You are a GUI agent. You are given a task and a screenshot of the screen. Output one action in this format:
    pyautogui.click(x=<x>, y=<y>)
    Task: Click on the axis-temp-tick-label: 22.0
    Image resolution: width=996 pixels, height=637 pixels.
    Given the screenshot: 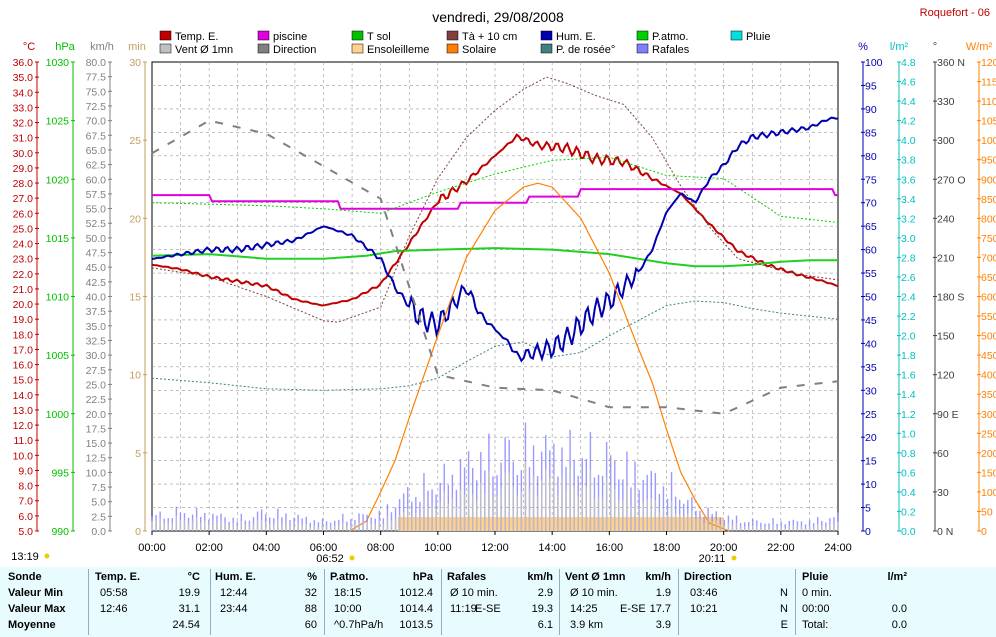 What is the action you would take?
    pyautogui.click(x=23, y=275)
    